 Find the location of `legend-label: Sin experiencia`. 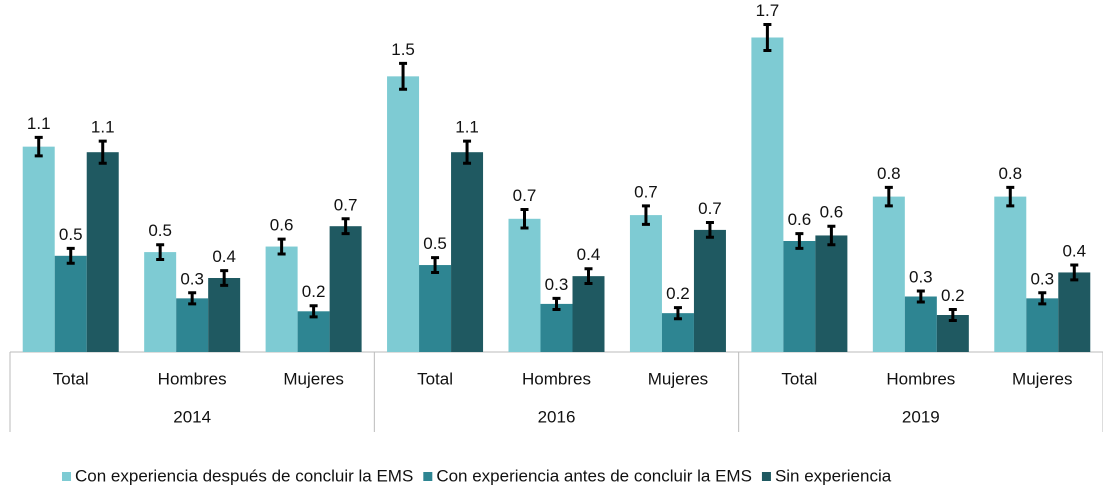

legend-label: Sin experiencia is located at coordinates (833, 475).